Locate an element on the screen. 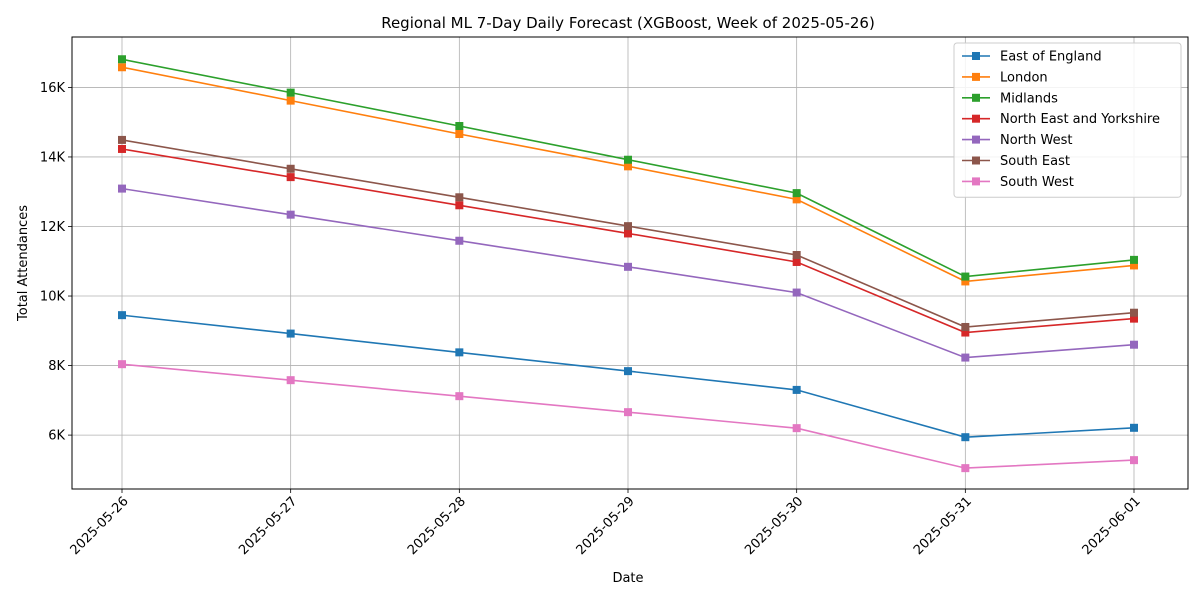  y-tick-label: 12K is located at coordinates (53, 227).